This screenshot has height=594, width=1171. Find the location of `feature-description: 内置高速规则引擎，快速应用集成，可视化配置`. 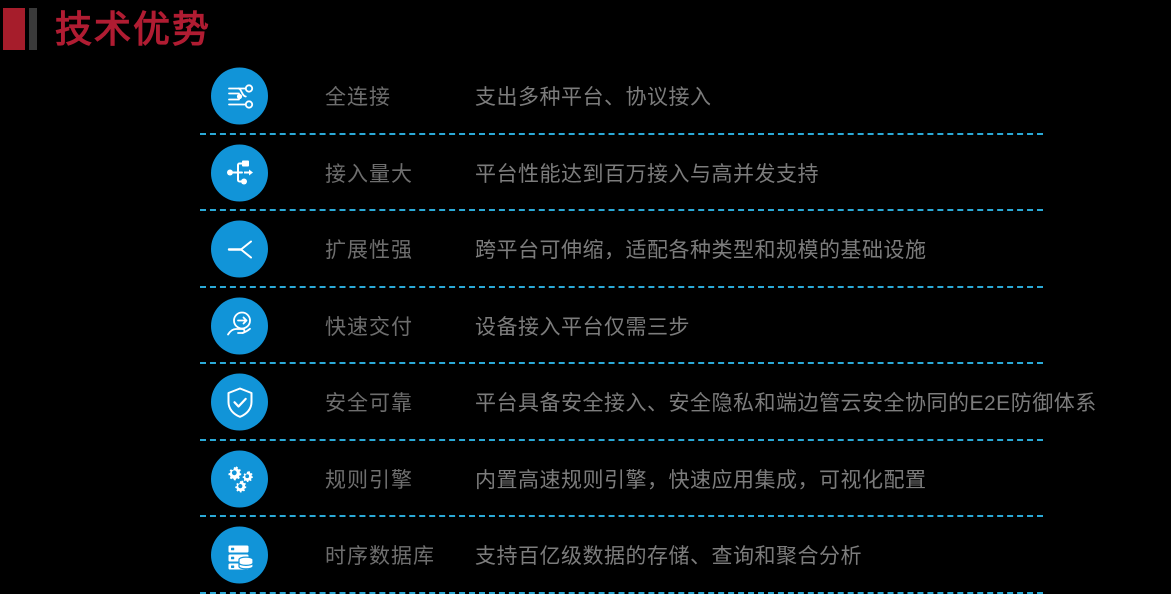

feature-description: 内置高速规则引擎，快速应用集成，可视化配置 is located at coordinates (701, 480).